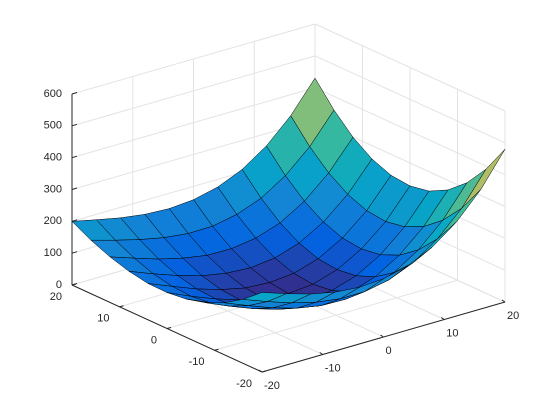  What do you see at coordinates (53, 126) in the screenshot?
I see `z-tick-label: 500` at bounding box center [53, 126].